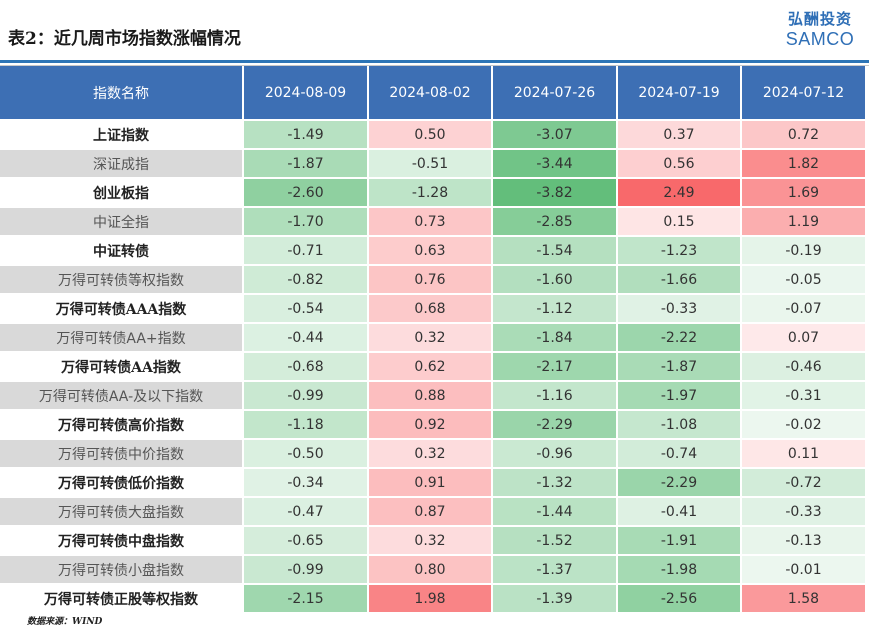 This screenshot has height=640, width=869. Describe the element at coordinates (121, 163) in the screenshot. I see `index-name-cell: 深证成指` at that location.